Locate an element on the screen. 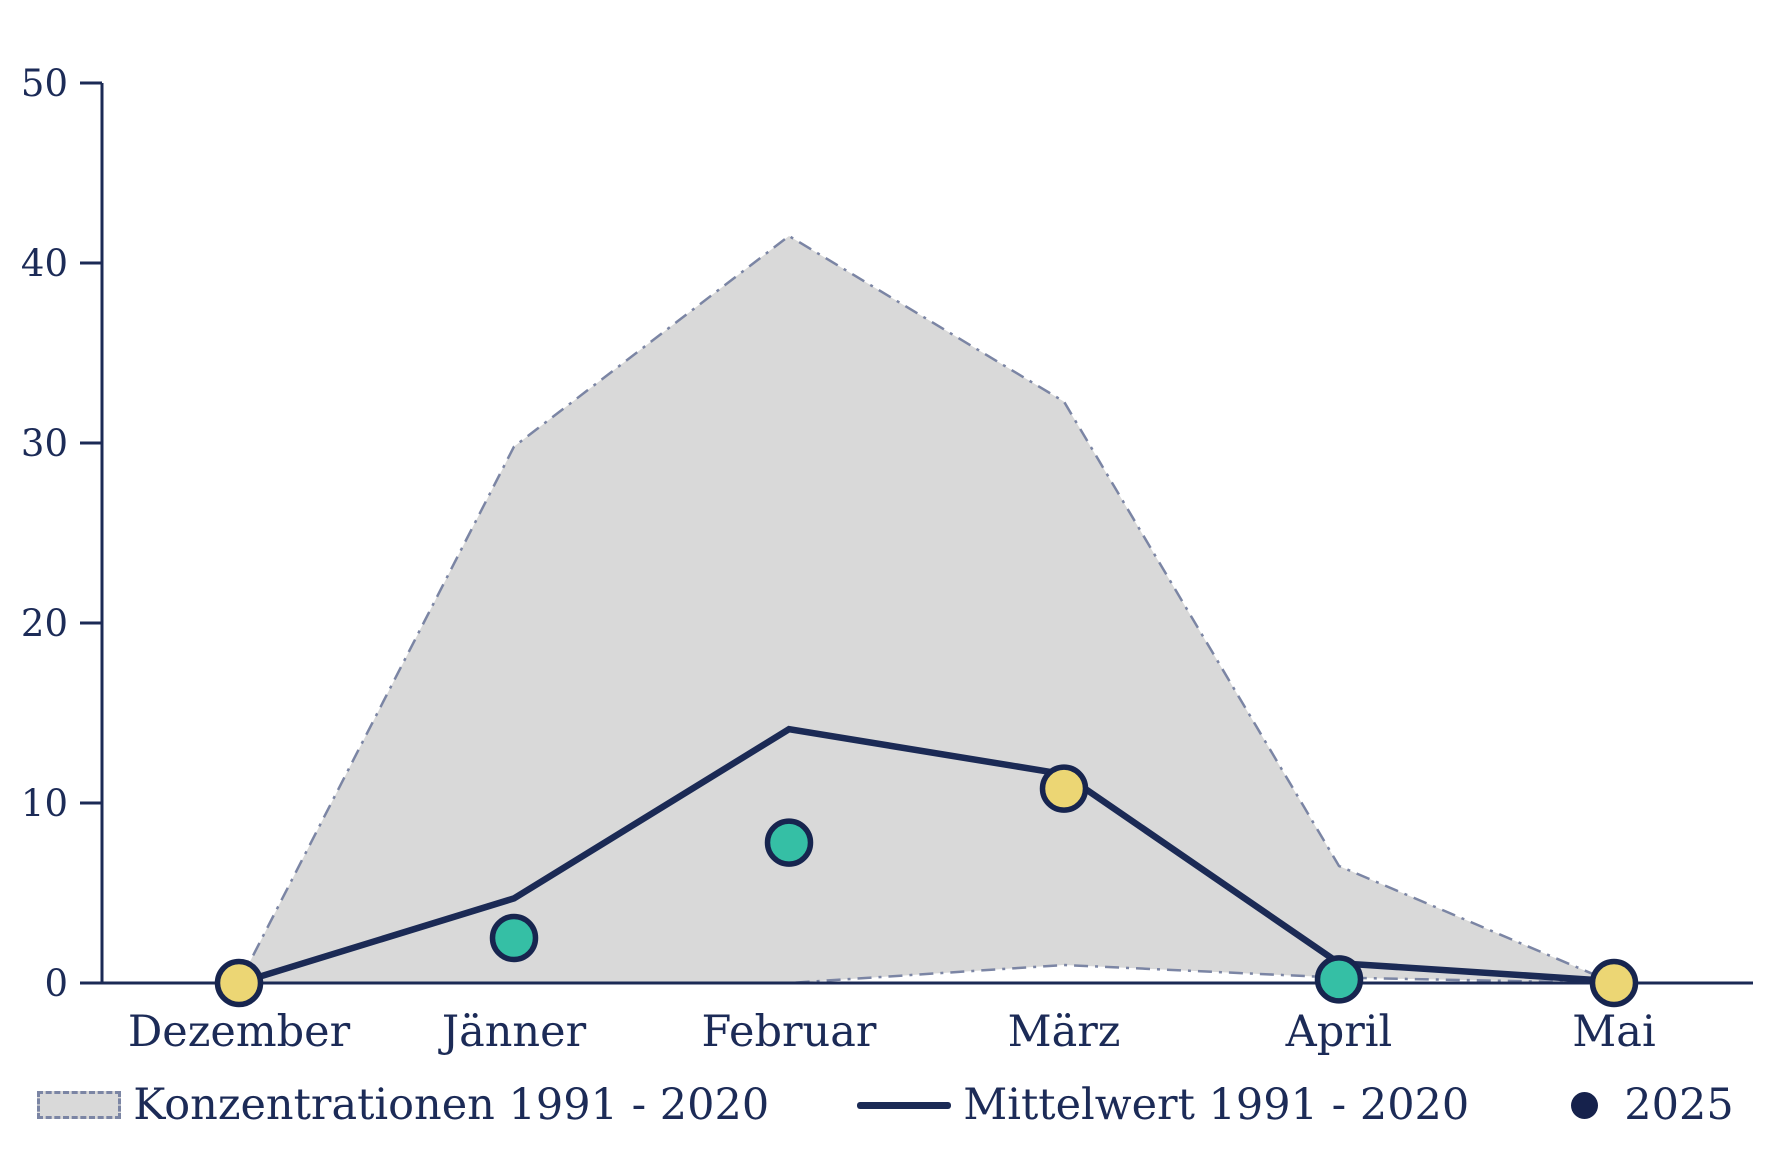  legend-item-konzentrationen: Konzentrationen 1991 - 2020 is located at coordinates (403, 1105).